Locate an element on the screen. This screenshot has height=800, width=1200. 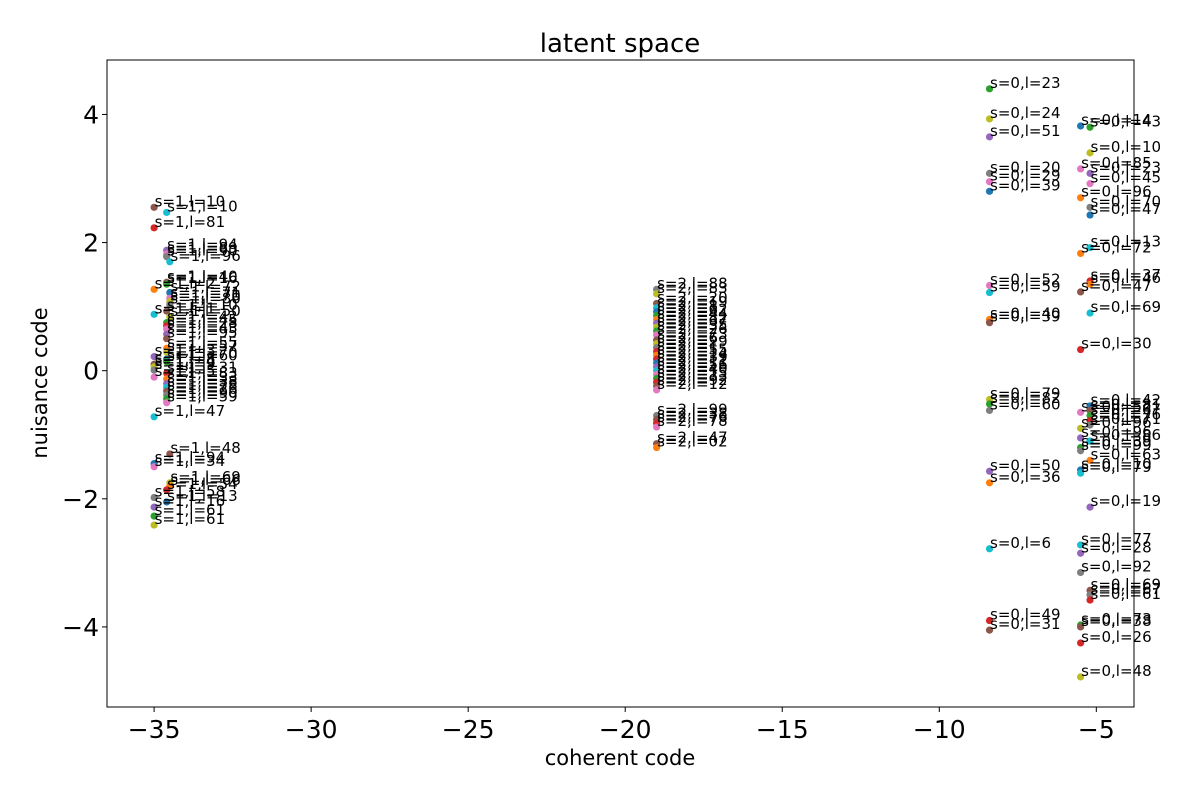
point-annotation: s=0,l=6 is located at coordinates (1020, 543).